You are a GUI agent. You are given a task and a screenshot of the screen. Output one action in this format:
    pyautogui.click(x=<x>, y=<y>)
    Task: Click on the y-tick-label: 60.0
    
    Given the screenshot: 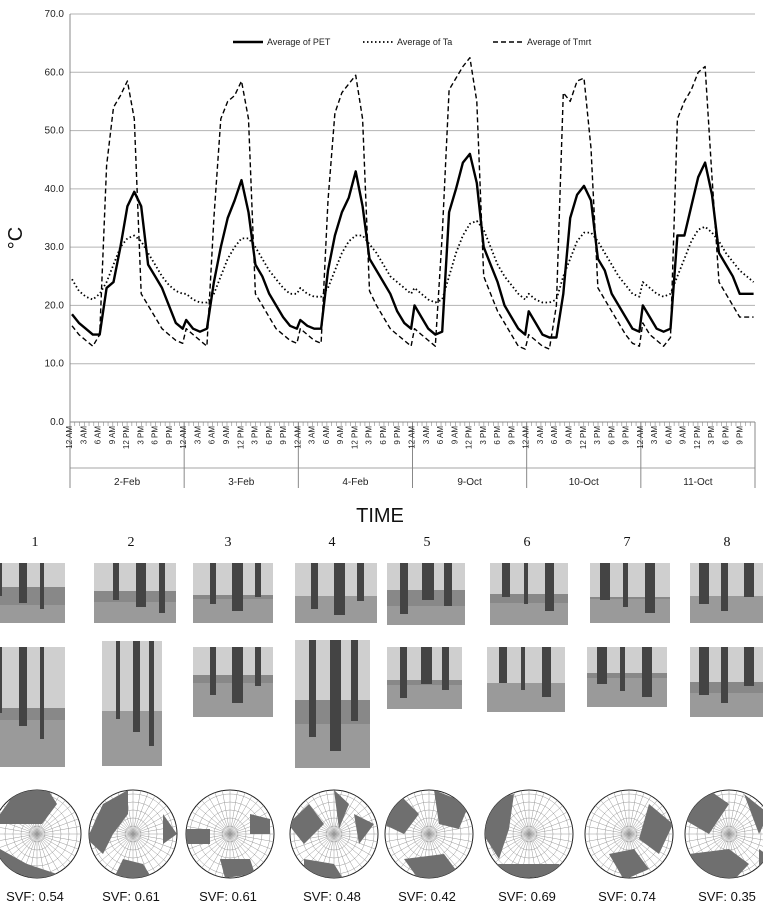 What is the action you would take?
    pyautogui.click(x=55, y=72)
    